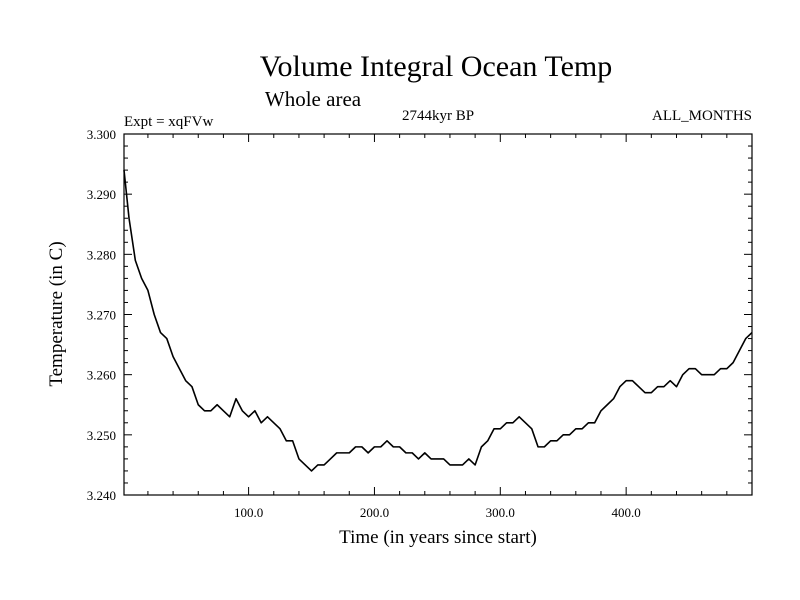  I want to click on x-tick-label: 100.0, so click(248, 512).